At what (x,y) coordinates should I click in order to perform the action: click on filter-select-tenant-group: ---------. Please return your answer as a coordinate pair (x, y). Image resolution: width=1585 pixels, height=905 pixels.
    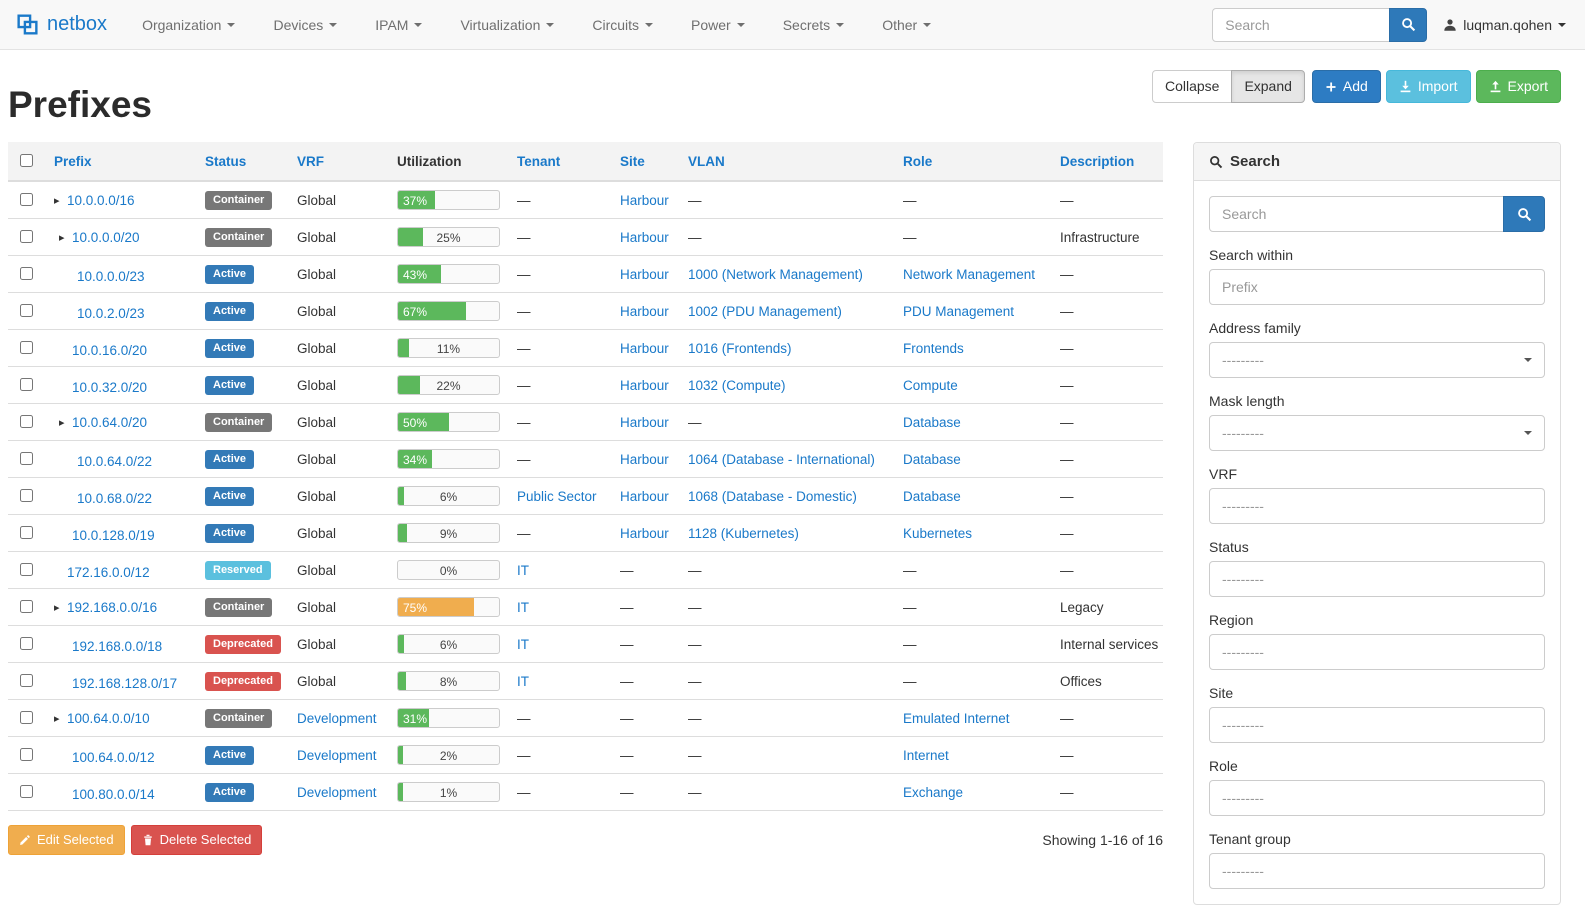
    Looking at the image, I should click on (1377, 871).